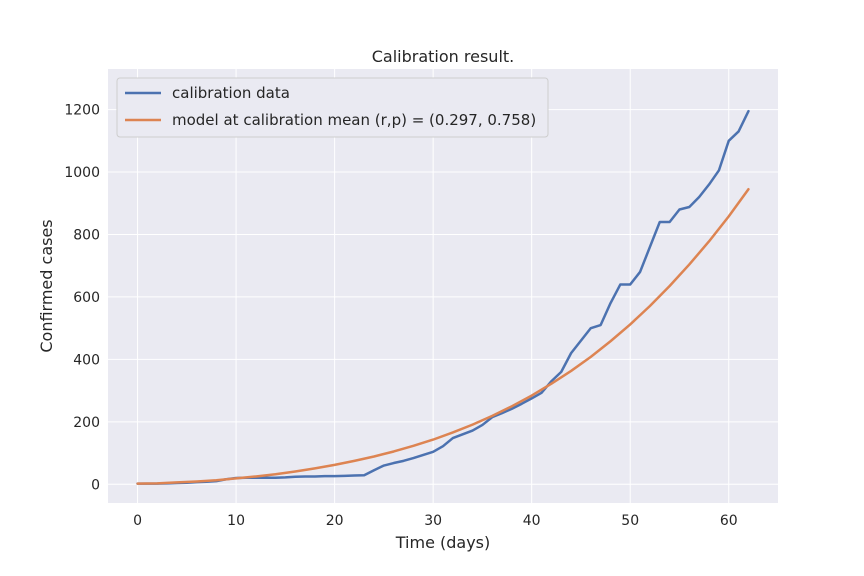 This screenshot has width=864, height=576. What do you see at coordinates (86, 423) in the screenshot?
I see `y-tick-label: 200` at bounding box center [86, 423].